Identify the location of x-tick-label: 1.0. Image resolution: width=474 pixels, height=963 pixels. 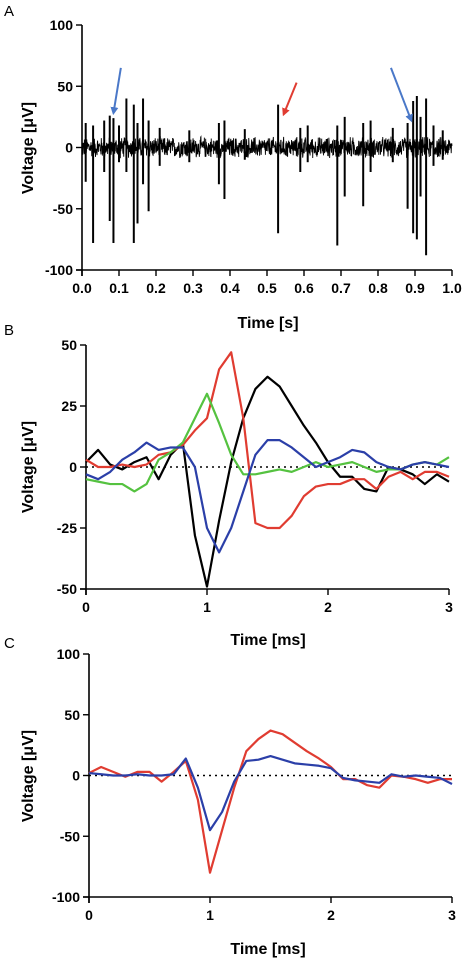
(452, 288).